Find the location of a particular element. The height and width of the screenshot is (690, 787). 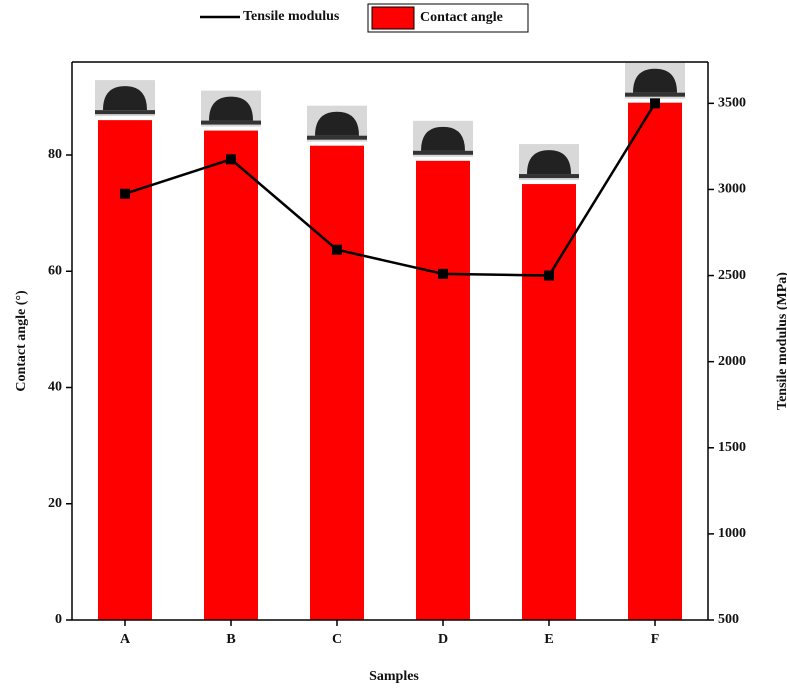

y2-tick-label: 500 is located at coordinates (728, 619).